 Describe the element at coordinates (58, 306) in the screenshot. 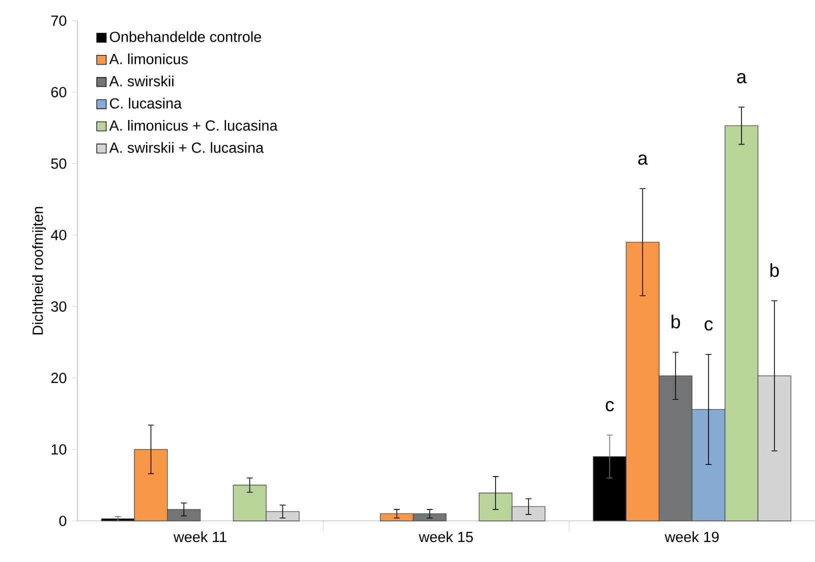

I see `y-tick-label: 30` at that location.